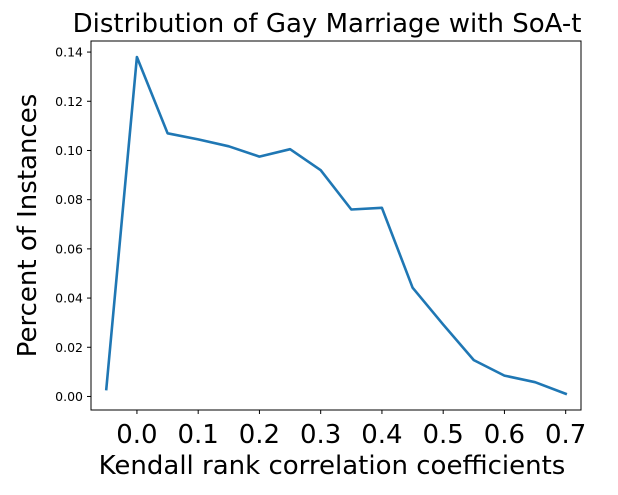 This screenshot has width=618, height=495. What do you see at coordinates (69, 396) in the screenshot?
I see `y-tick-label: 0.00` at bounding box center [69, 396].